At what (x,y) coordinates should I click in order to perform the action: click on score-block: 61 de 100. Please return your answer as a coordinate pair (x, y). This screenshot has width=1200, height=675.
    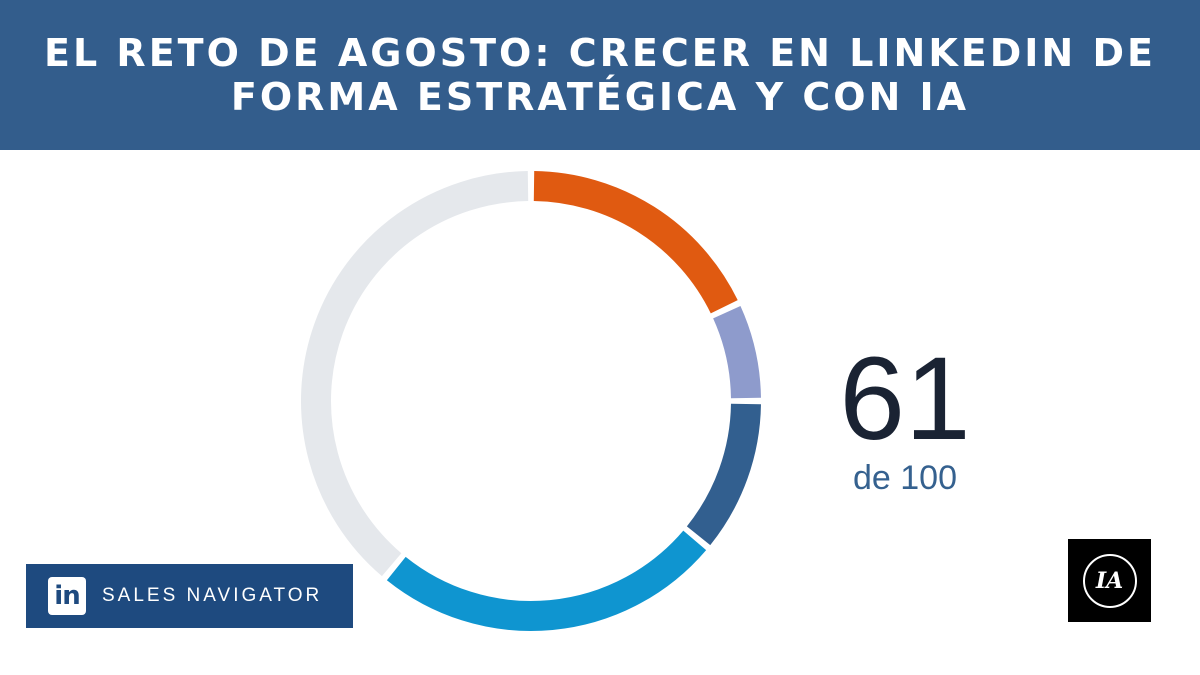
    Looking at the image, I should click on (905, 419).